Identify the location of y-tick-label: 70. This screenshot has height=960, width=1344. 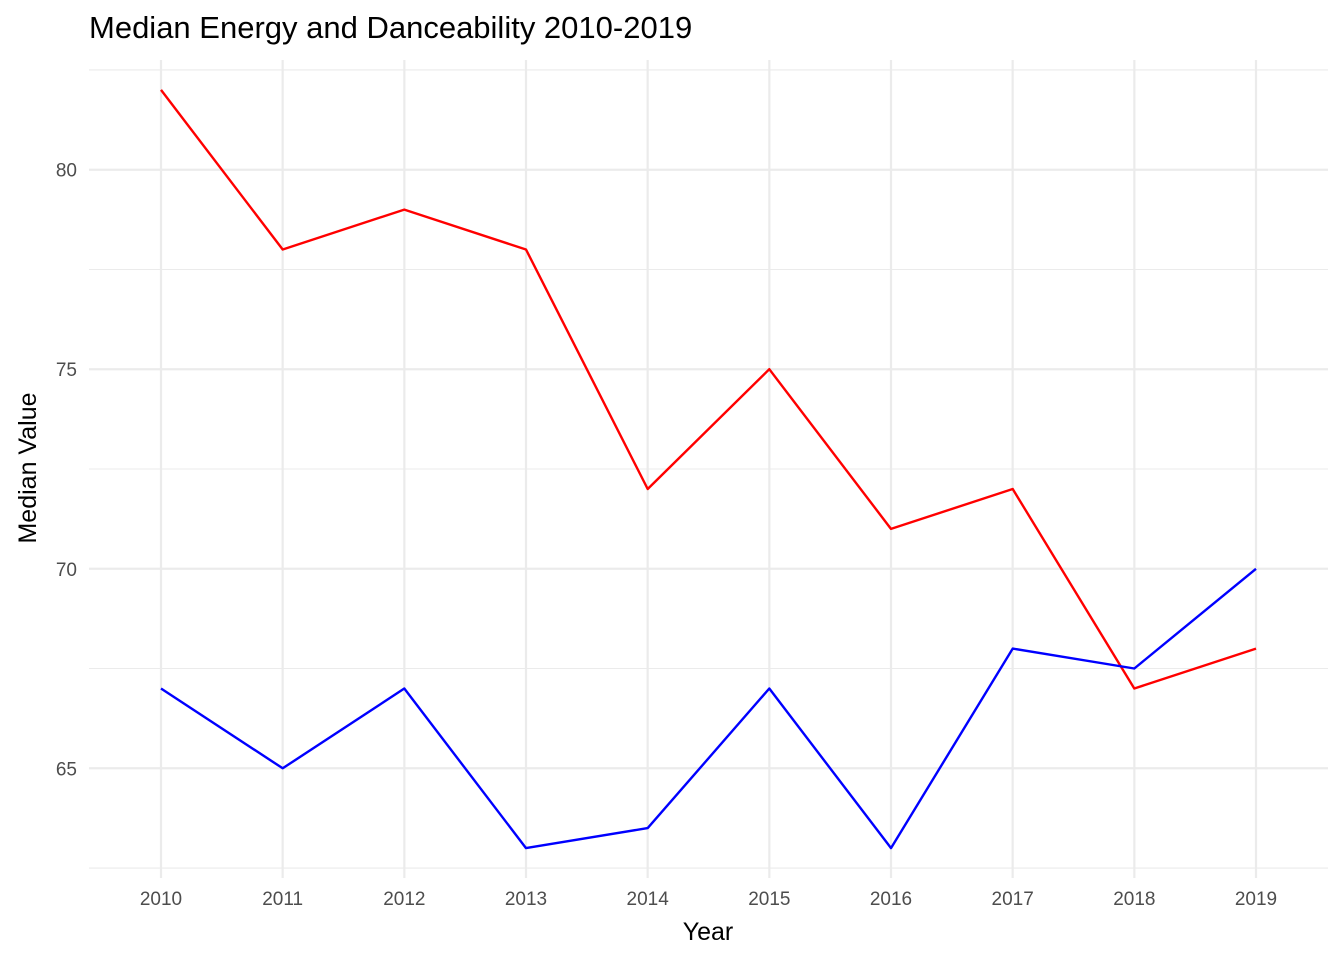
(66, 570).